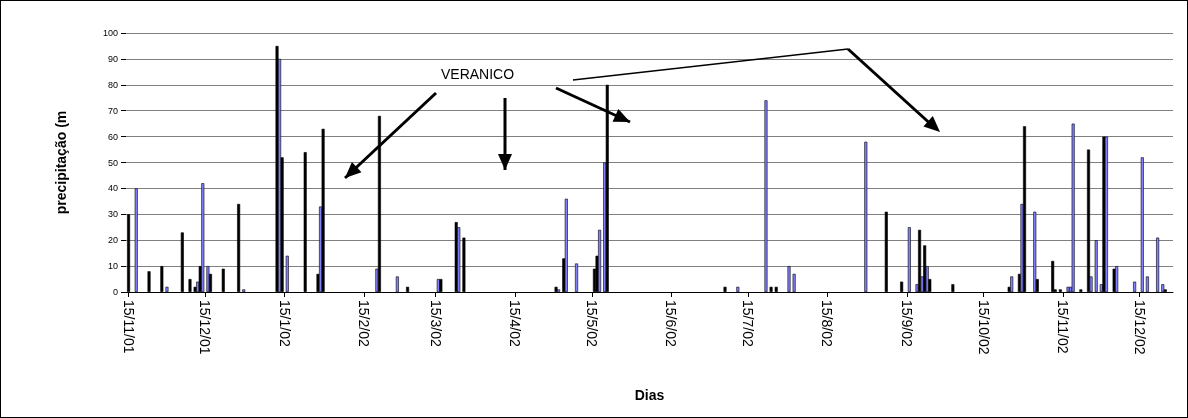 The height and width of the screenshot is (418, 1188). Describe the element at coordinates (61, 162) in the screenshot. I see `y-axis-title: precipitação (m` at that location.